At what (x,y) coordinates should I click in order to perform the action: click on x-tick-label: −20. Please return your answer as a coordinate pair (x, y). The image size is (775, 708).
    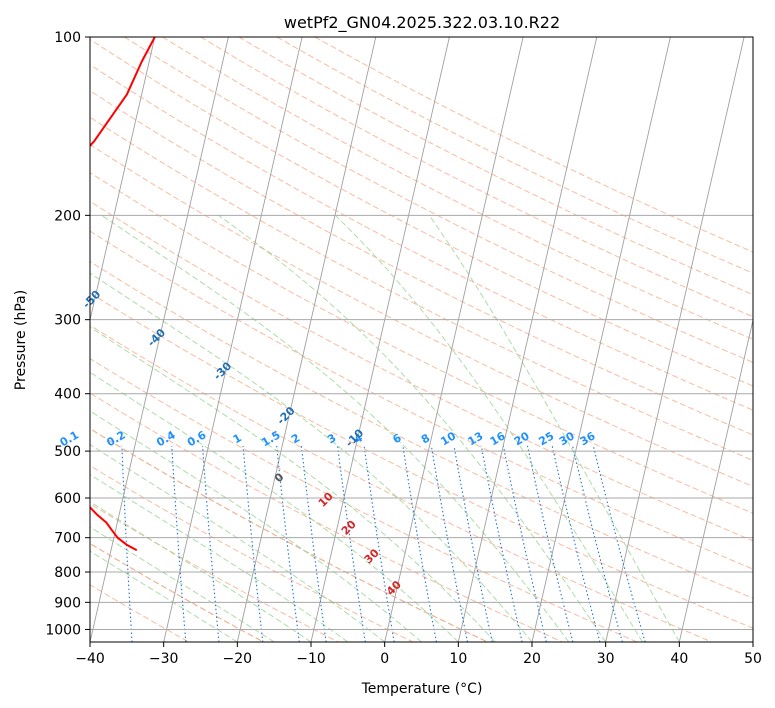
    Looking at the image, I should click on (238, 659).